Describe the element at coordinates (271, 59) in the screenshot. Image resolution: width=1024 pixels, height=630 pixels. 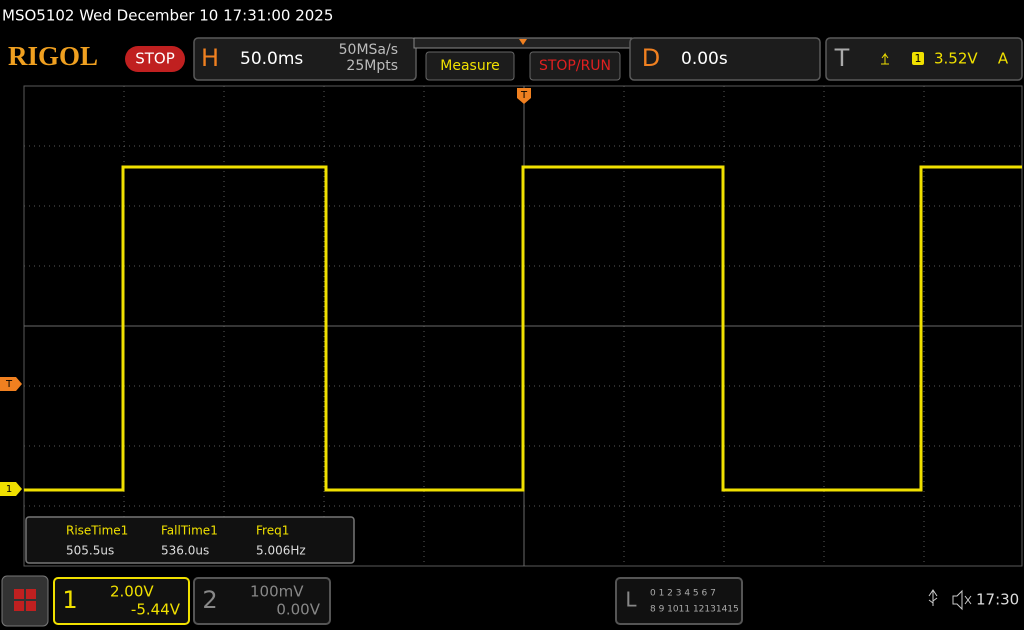
I see `timebase: 50.0ms` at that location.